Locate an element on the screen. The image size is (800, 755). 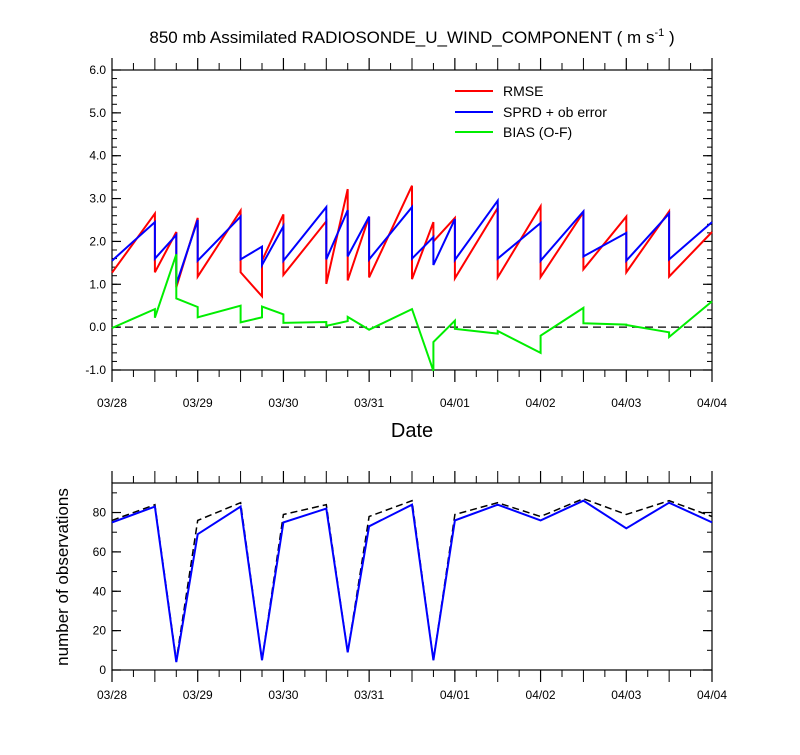
ytick-label: 60 is located at coordinates (100, 552).